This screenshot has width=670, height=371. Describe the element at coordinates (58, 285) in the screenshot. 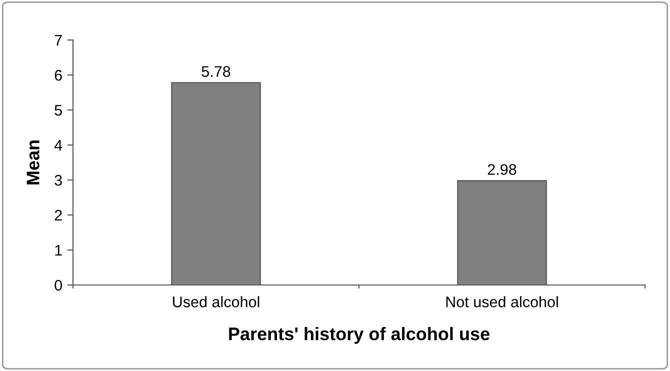

I see `y-tick-label: 0` at that location.